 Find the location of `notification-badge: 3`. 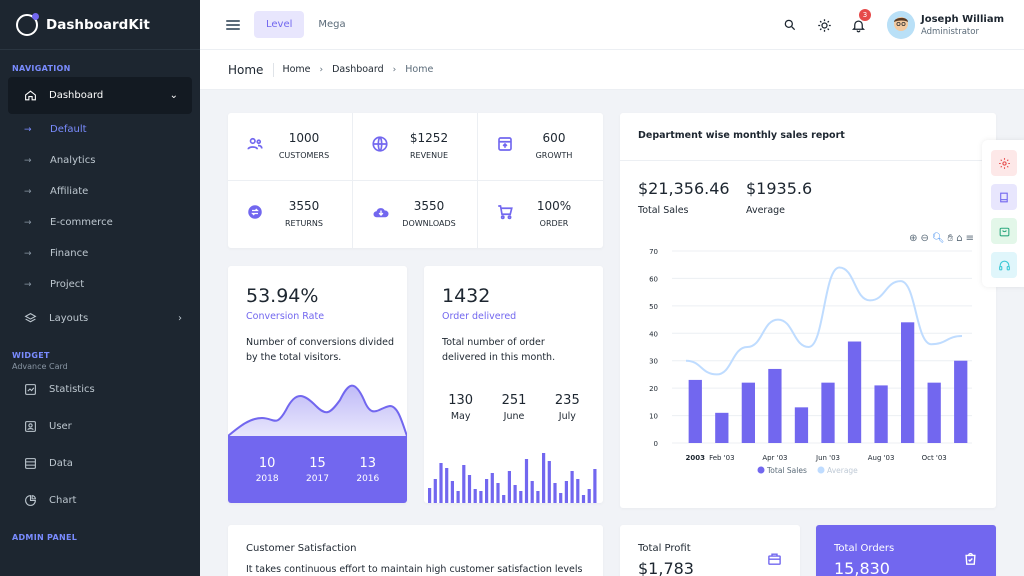

notification-badge: 3 is located at coordinates (865, 14).